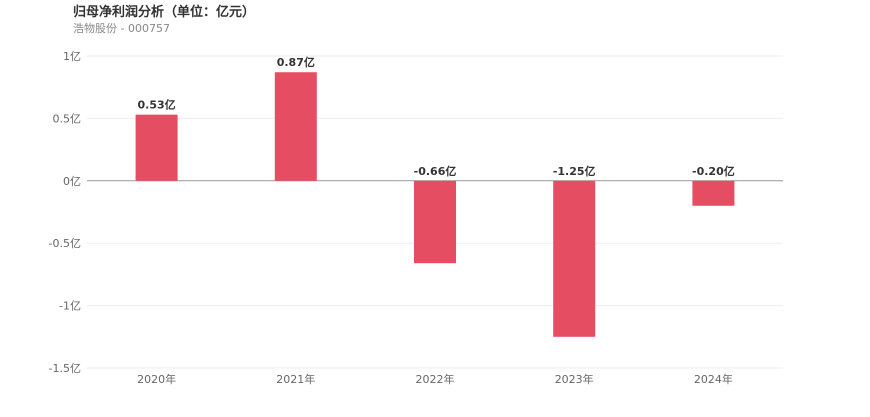  Describe the element at coordinates (65, 212) in the screenshot. I see `y-axis-ticks: 1亿 0.5亿 0亿 -0.5亿 -1亿 -1.5亿` at that location.